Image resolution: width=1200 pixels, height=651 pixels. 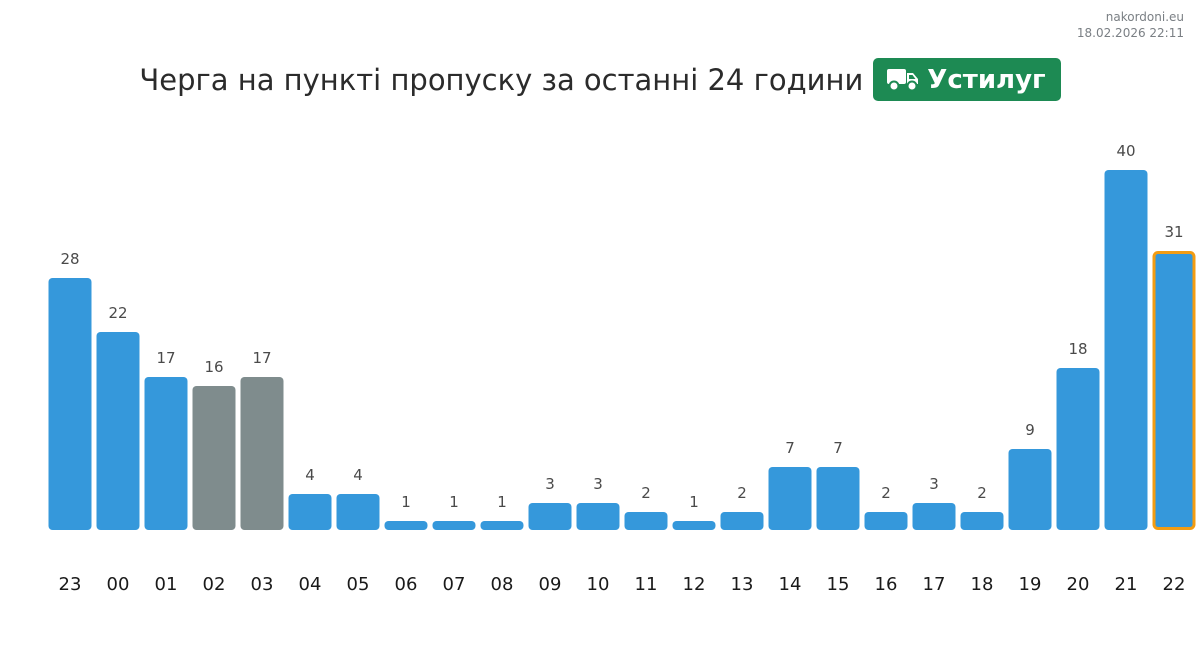 I want to click on category-label-20: 20, so click(x=1078, y=584).